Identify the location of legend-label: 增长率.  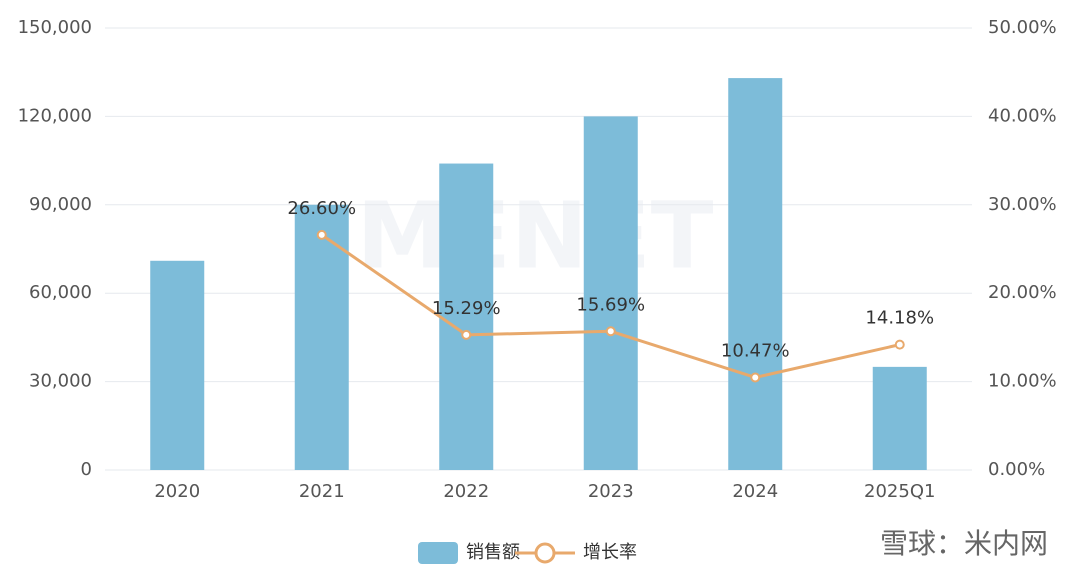
(610, 552).